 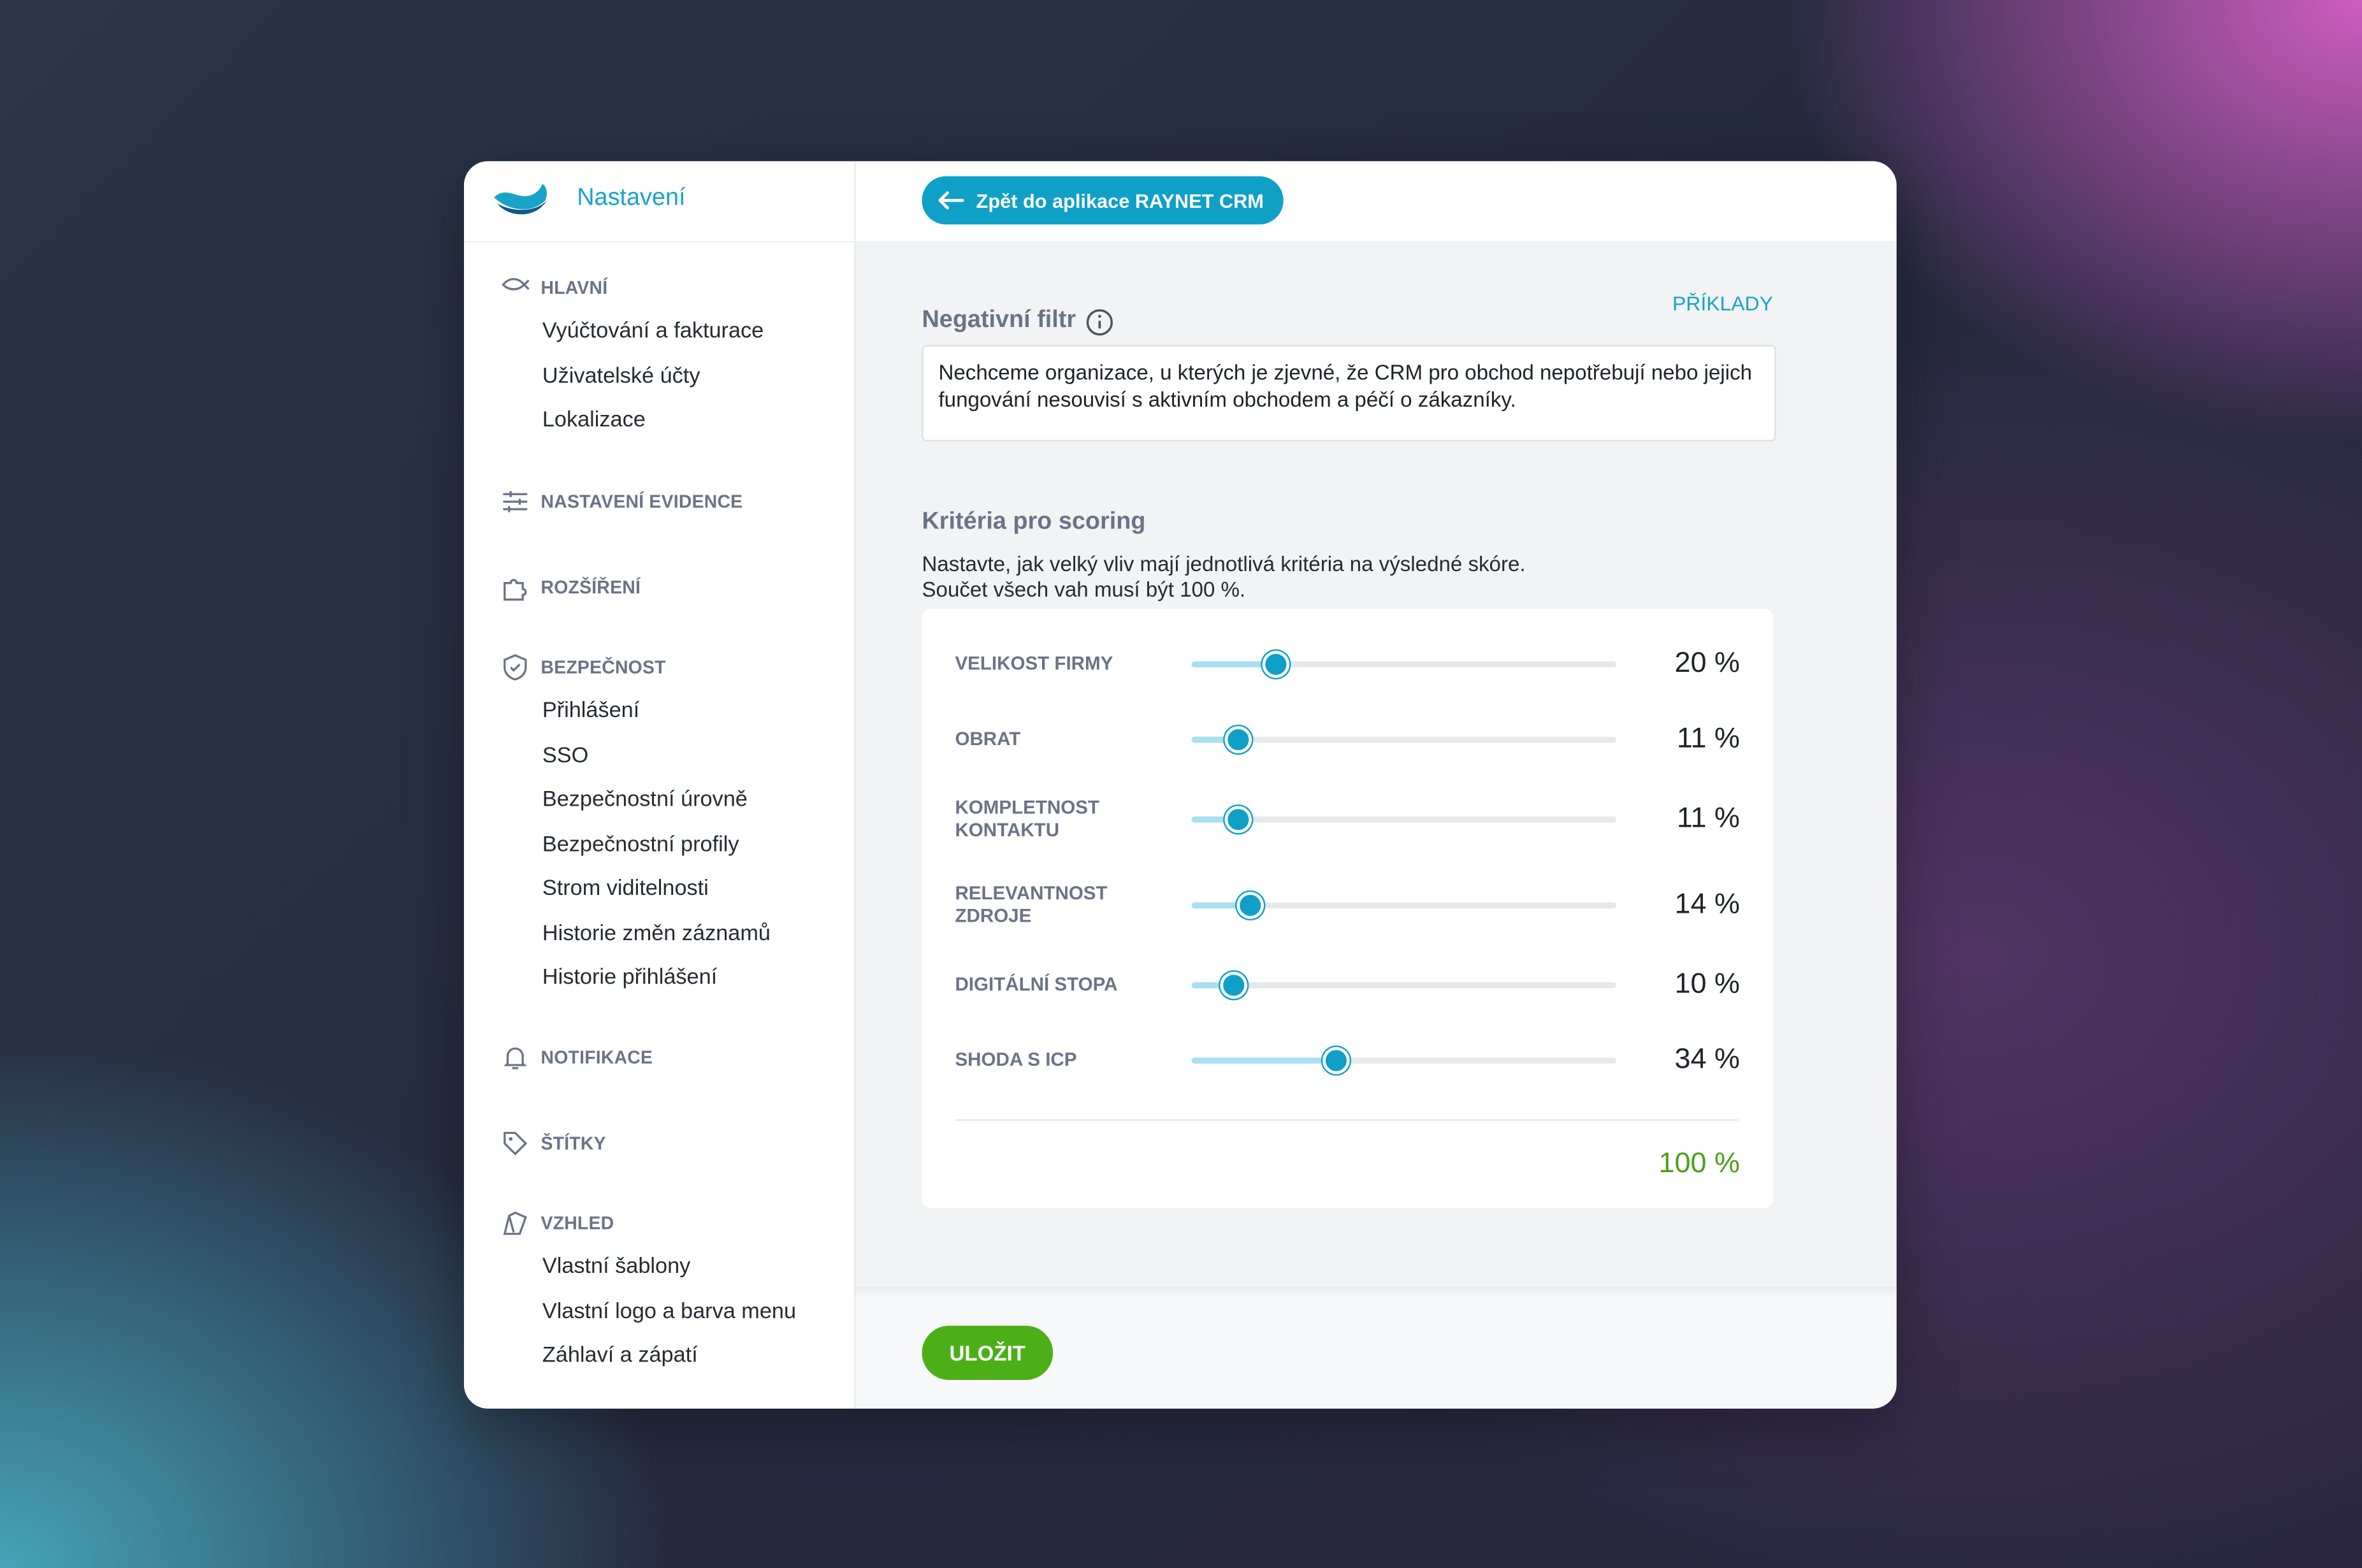 I want to click on nav-item: Přihlášení, so click(x=591, y=711).